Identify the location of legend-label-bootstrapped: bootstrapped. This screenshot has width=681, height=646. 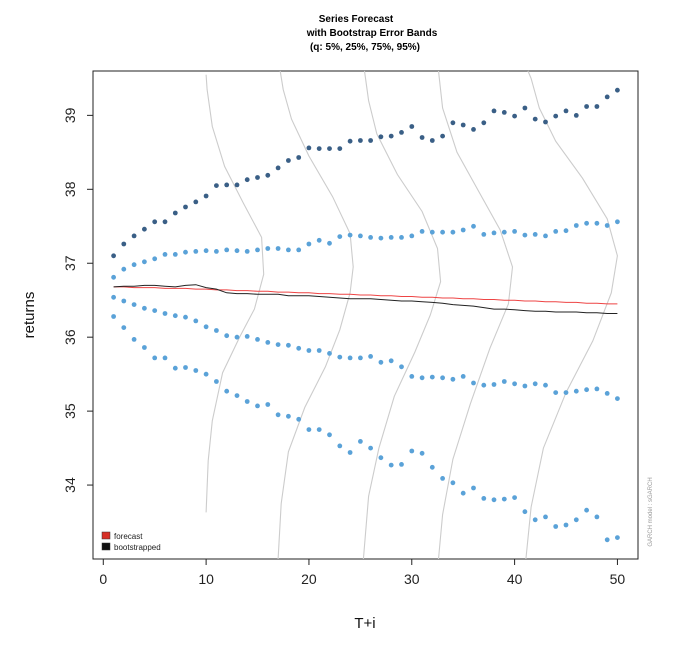
(137, 547).